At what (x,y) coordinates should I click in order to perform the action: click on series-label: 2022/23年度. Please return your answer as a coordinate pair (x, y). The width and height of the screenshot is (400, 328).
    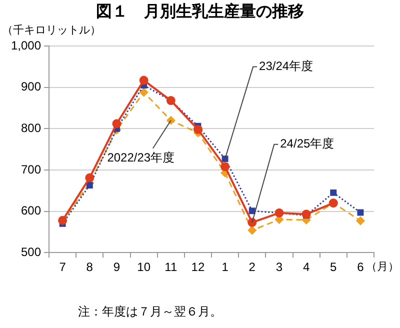
    Looking at the image, I should click on (141, 157).